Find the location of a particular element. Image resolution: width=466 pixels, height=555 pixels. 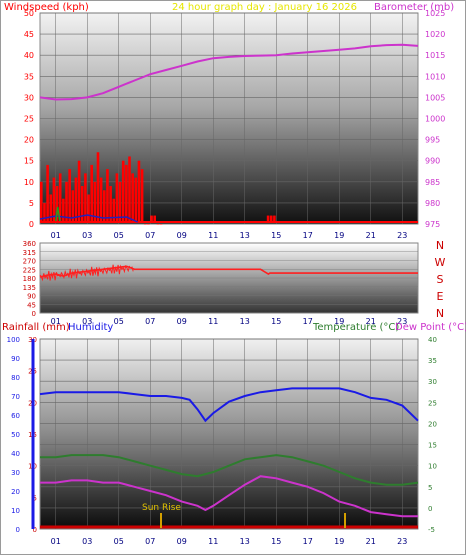

windspeed-tick: 40 is located at coordinates (29, 55).